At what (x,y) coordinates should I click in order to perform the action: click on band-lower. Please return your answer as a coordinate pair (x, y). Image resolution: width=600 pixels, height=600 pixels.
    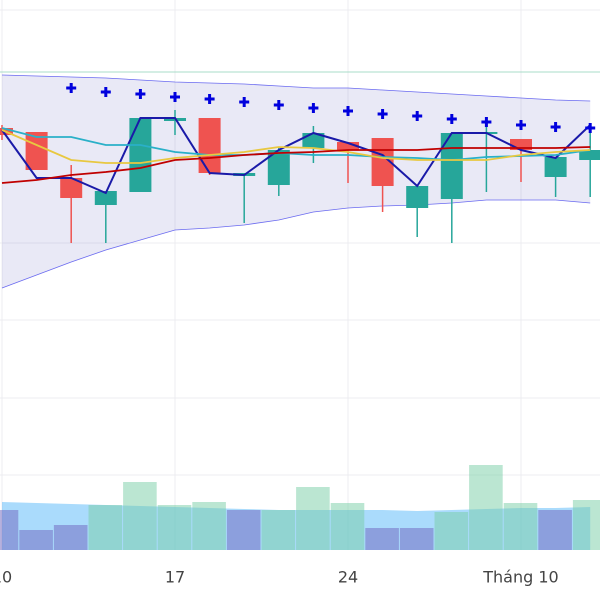
    Looking at the image, I should click on (296, 244).